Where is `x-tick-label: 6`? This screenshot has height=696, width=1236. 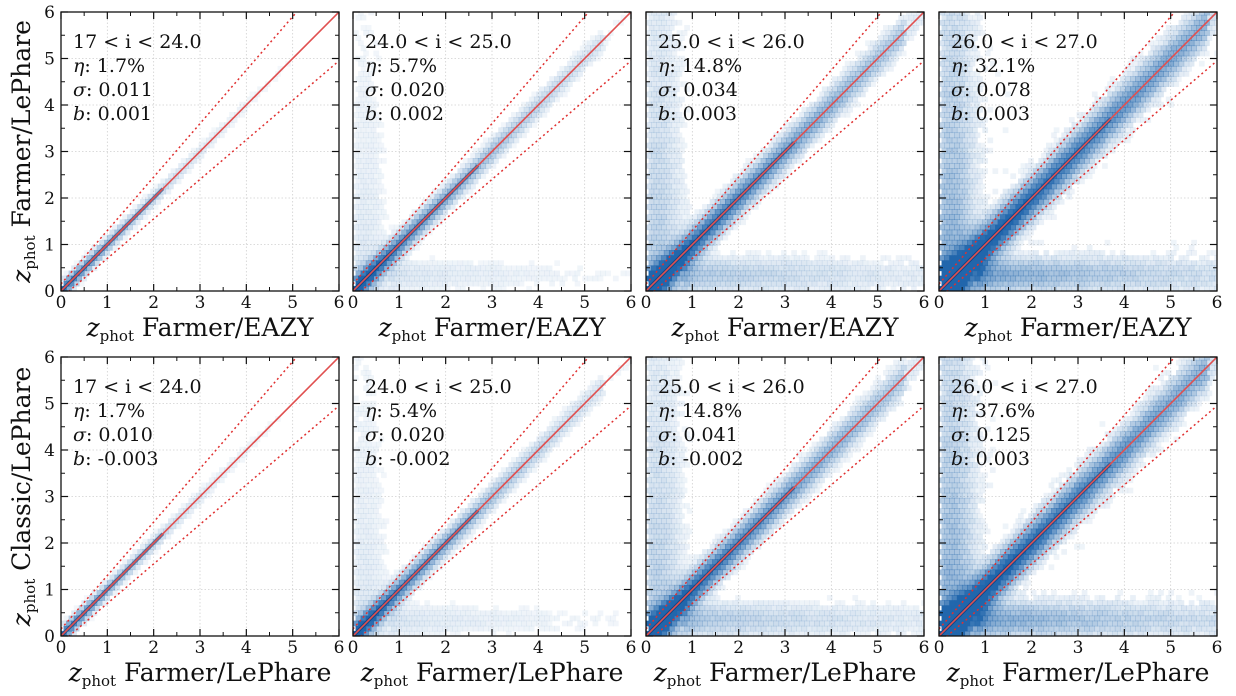 x-tick-label: 6 is located at coordinates (339, 648).